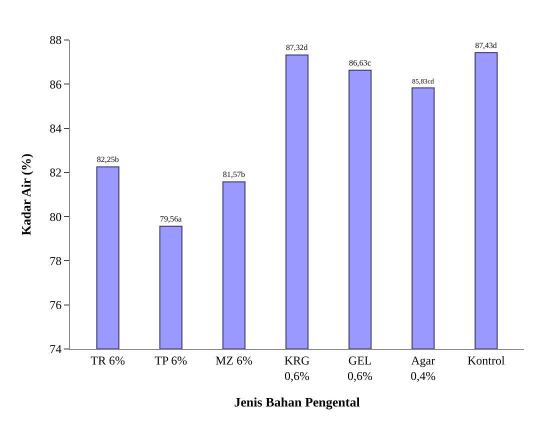 The width and height of the screenshot is (544, 444). I want to click on y-tick-label: 74, so click(56, 349).